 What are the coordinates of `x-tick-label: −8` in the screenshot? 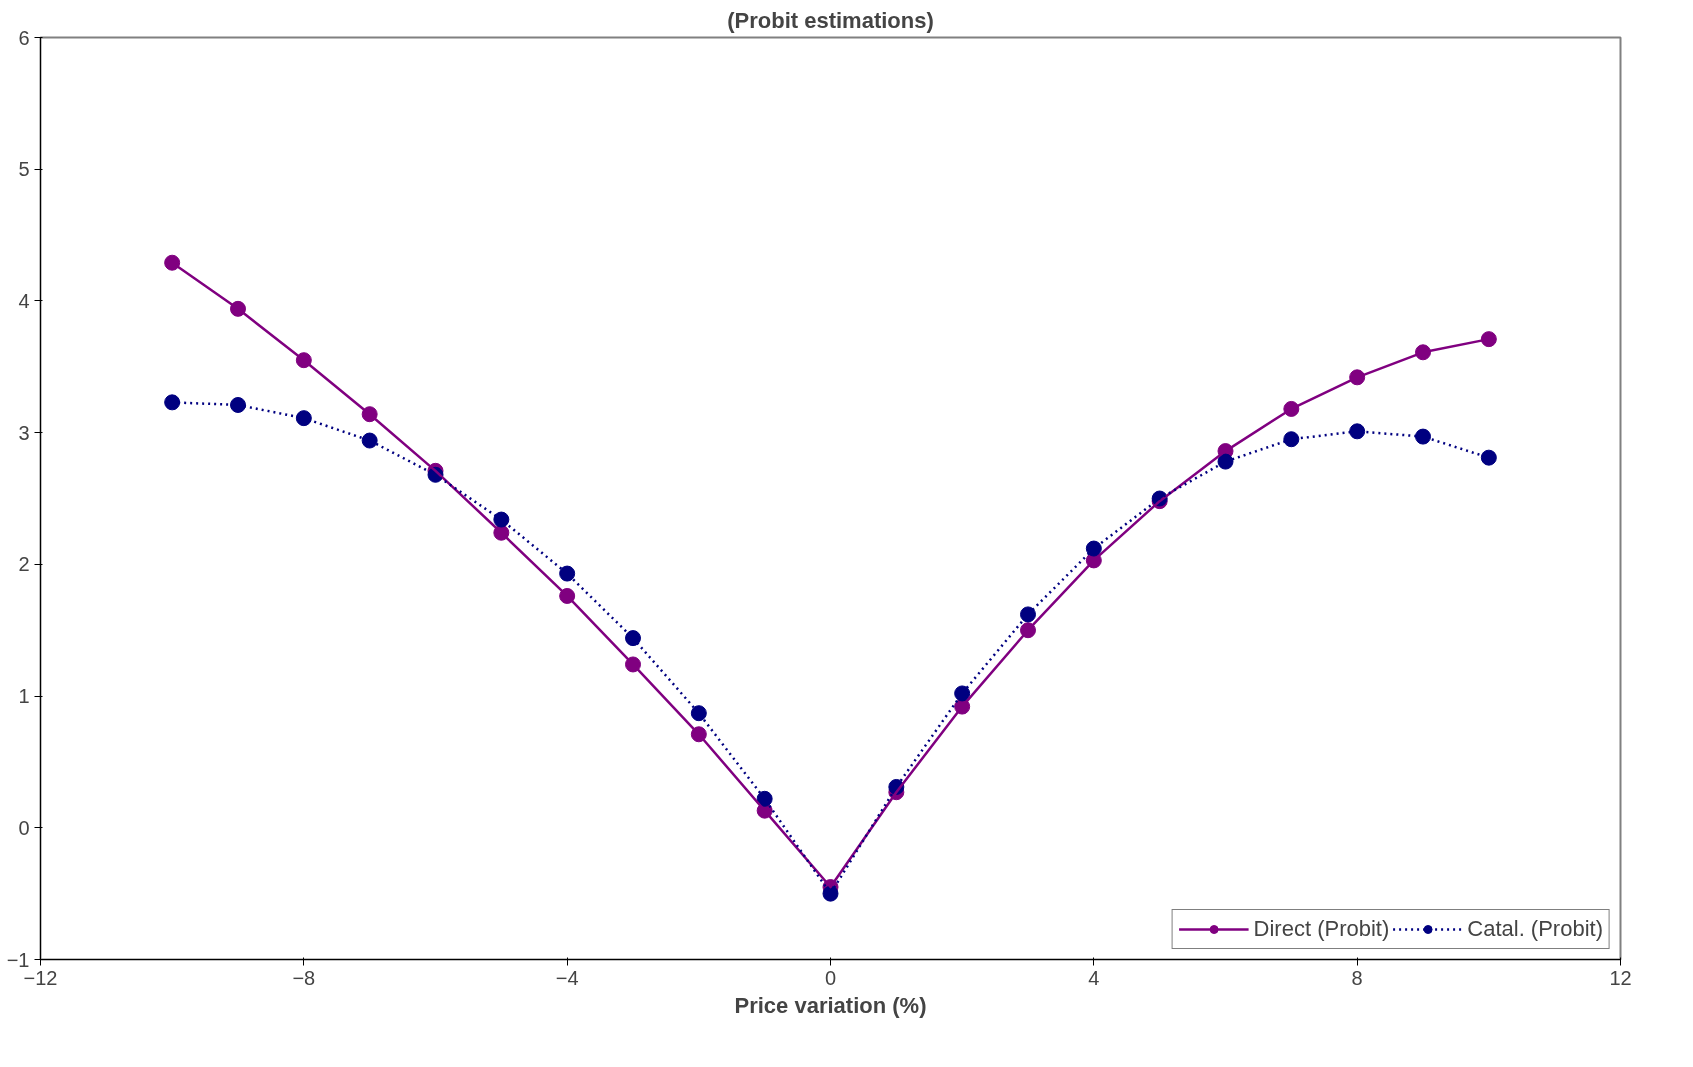 It's located at (304, 977).